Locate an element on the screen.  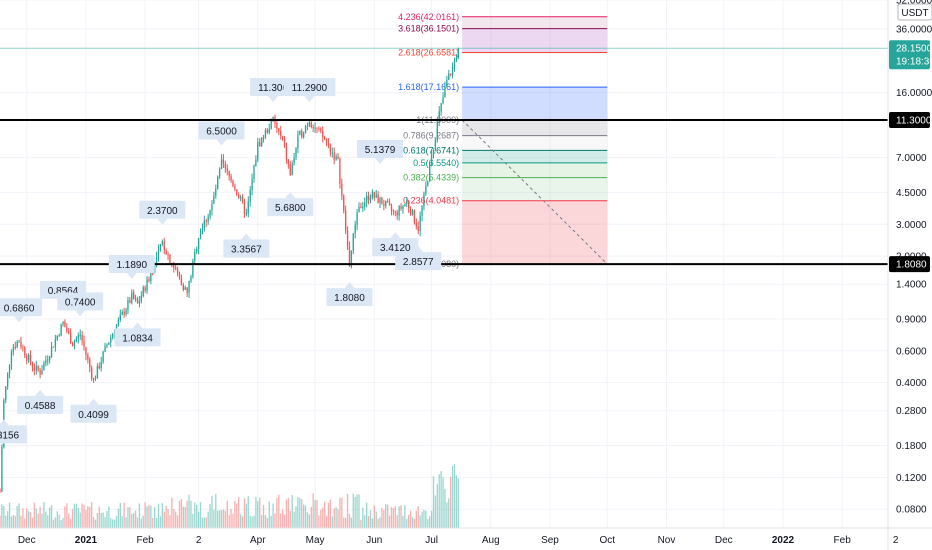
time-axis-tick-label: Jul is located at coordinates (431, 540).